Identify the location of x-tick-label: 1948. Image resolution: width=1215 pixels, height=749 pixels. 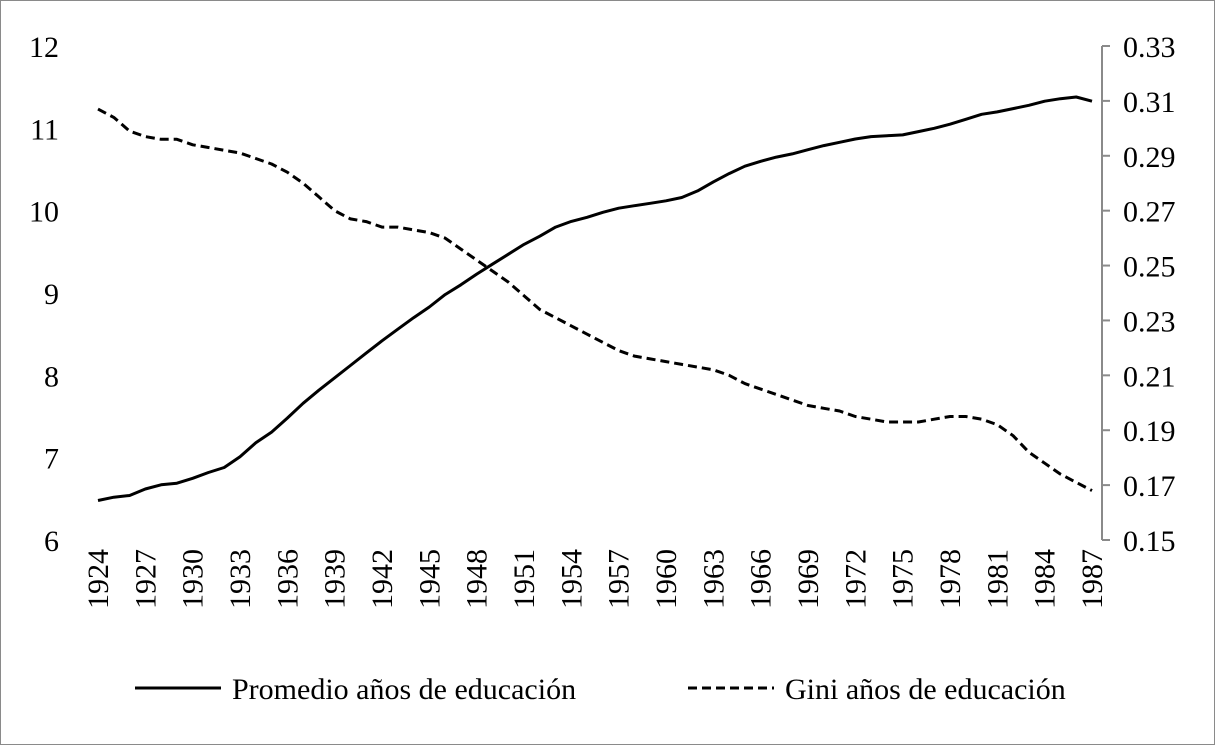
(477, 579).